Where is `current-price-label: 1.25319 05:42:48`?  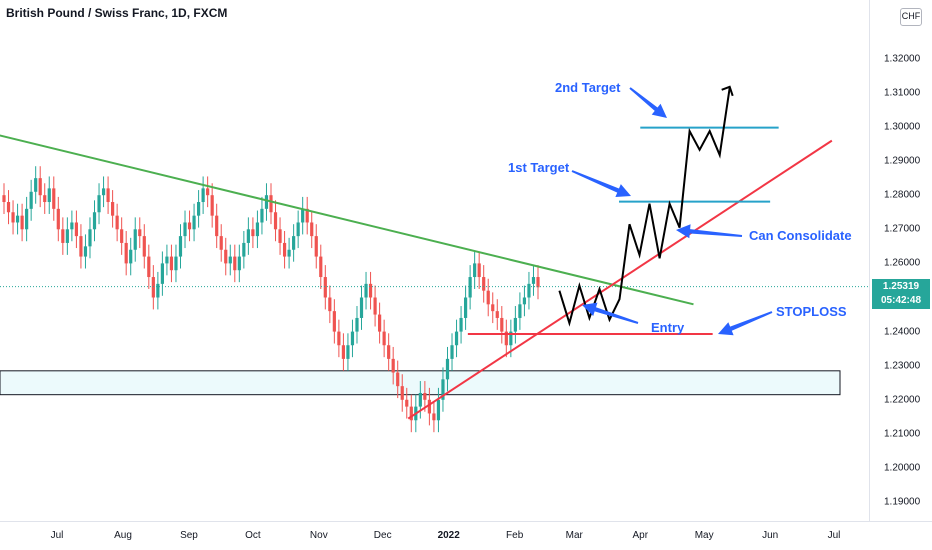 current-price-label: 1.25319 05:42:48 is located at coordinates (901, 293).